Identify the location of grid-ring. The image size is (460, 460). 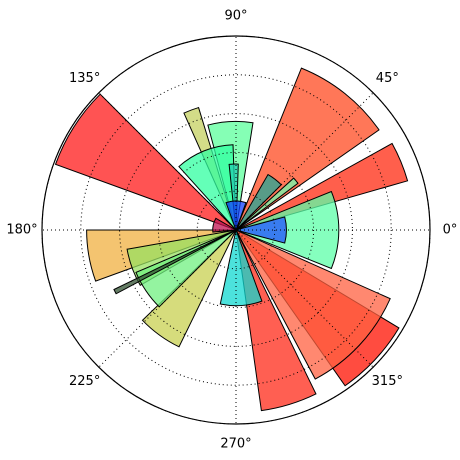
(236, 230).